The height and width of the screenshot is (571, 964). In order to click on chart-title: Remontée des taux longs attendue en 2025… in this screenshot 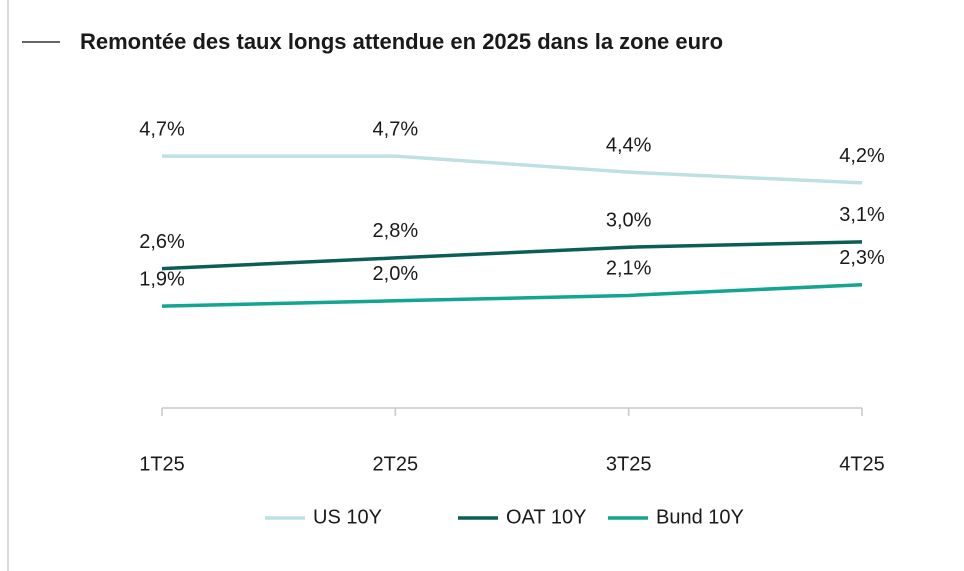, I will do `click(401, 41)`.